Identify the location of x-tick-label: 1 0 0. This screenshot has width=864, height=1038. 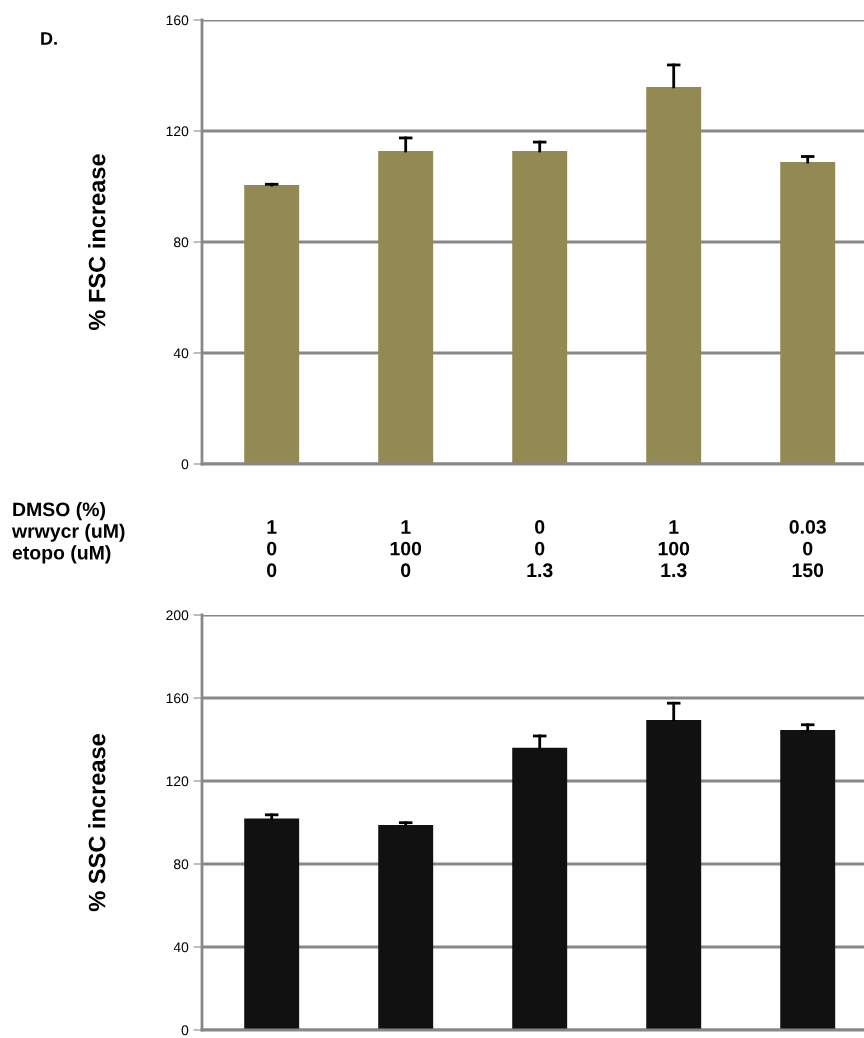
(272, 549).